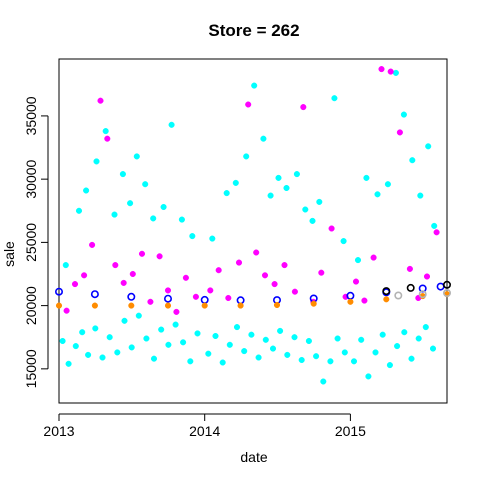 This screenshot has width=480, height=480. What do you see at coordinates (31, 178) in the screenshot?
I see `y-tick-label: 30000` at bounding box center [31, 178].